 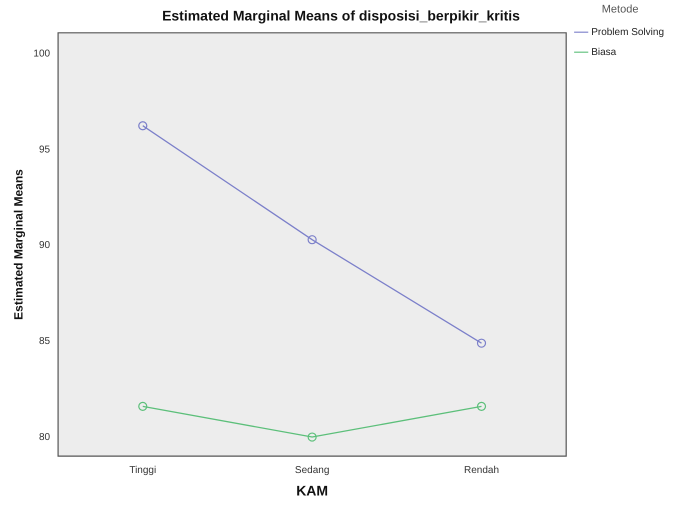 What do you see at coordinates (19, 244) in the screenshot?
I see `y-axis-title: Estimated Marginal Means` at bounding box center [19, 244].